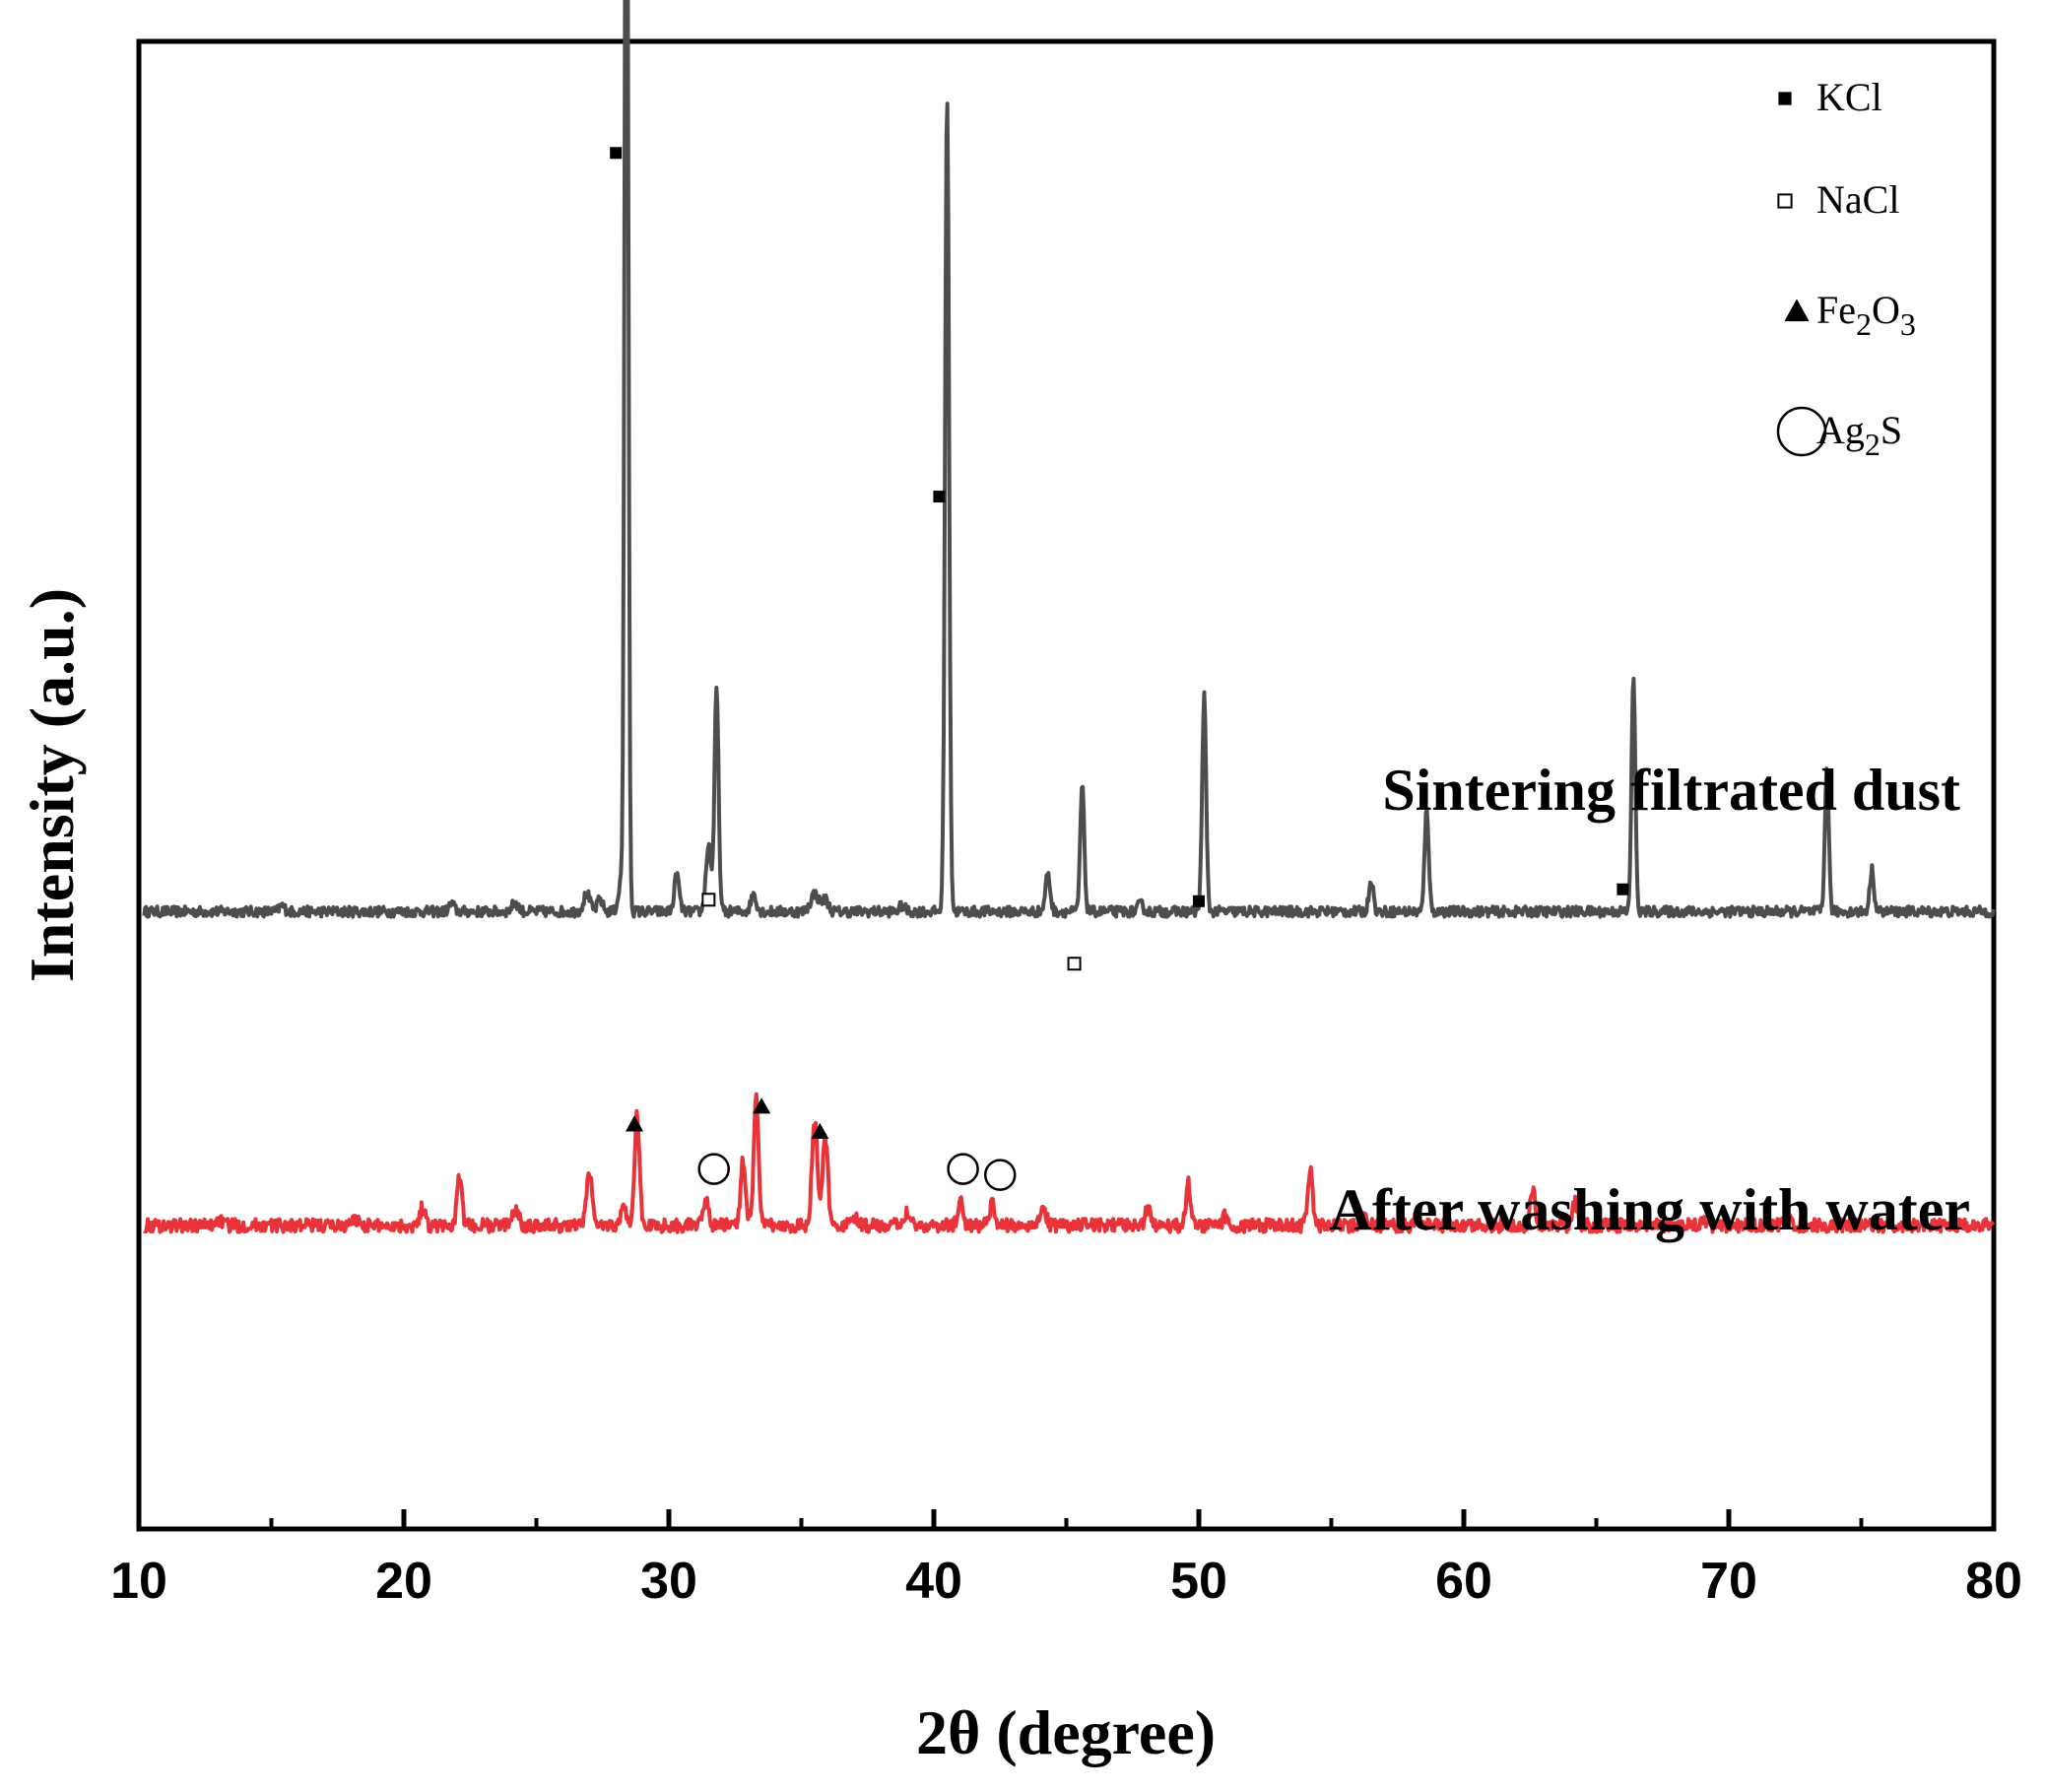 The height and width of the screenshot is (1792, 2046). Describe the element at coordinates (1066, 1559) in the screenshot. I see `x-axis-ticks: 10 20 30 40 50 60 70 80` at that location.